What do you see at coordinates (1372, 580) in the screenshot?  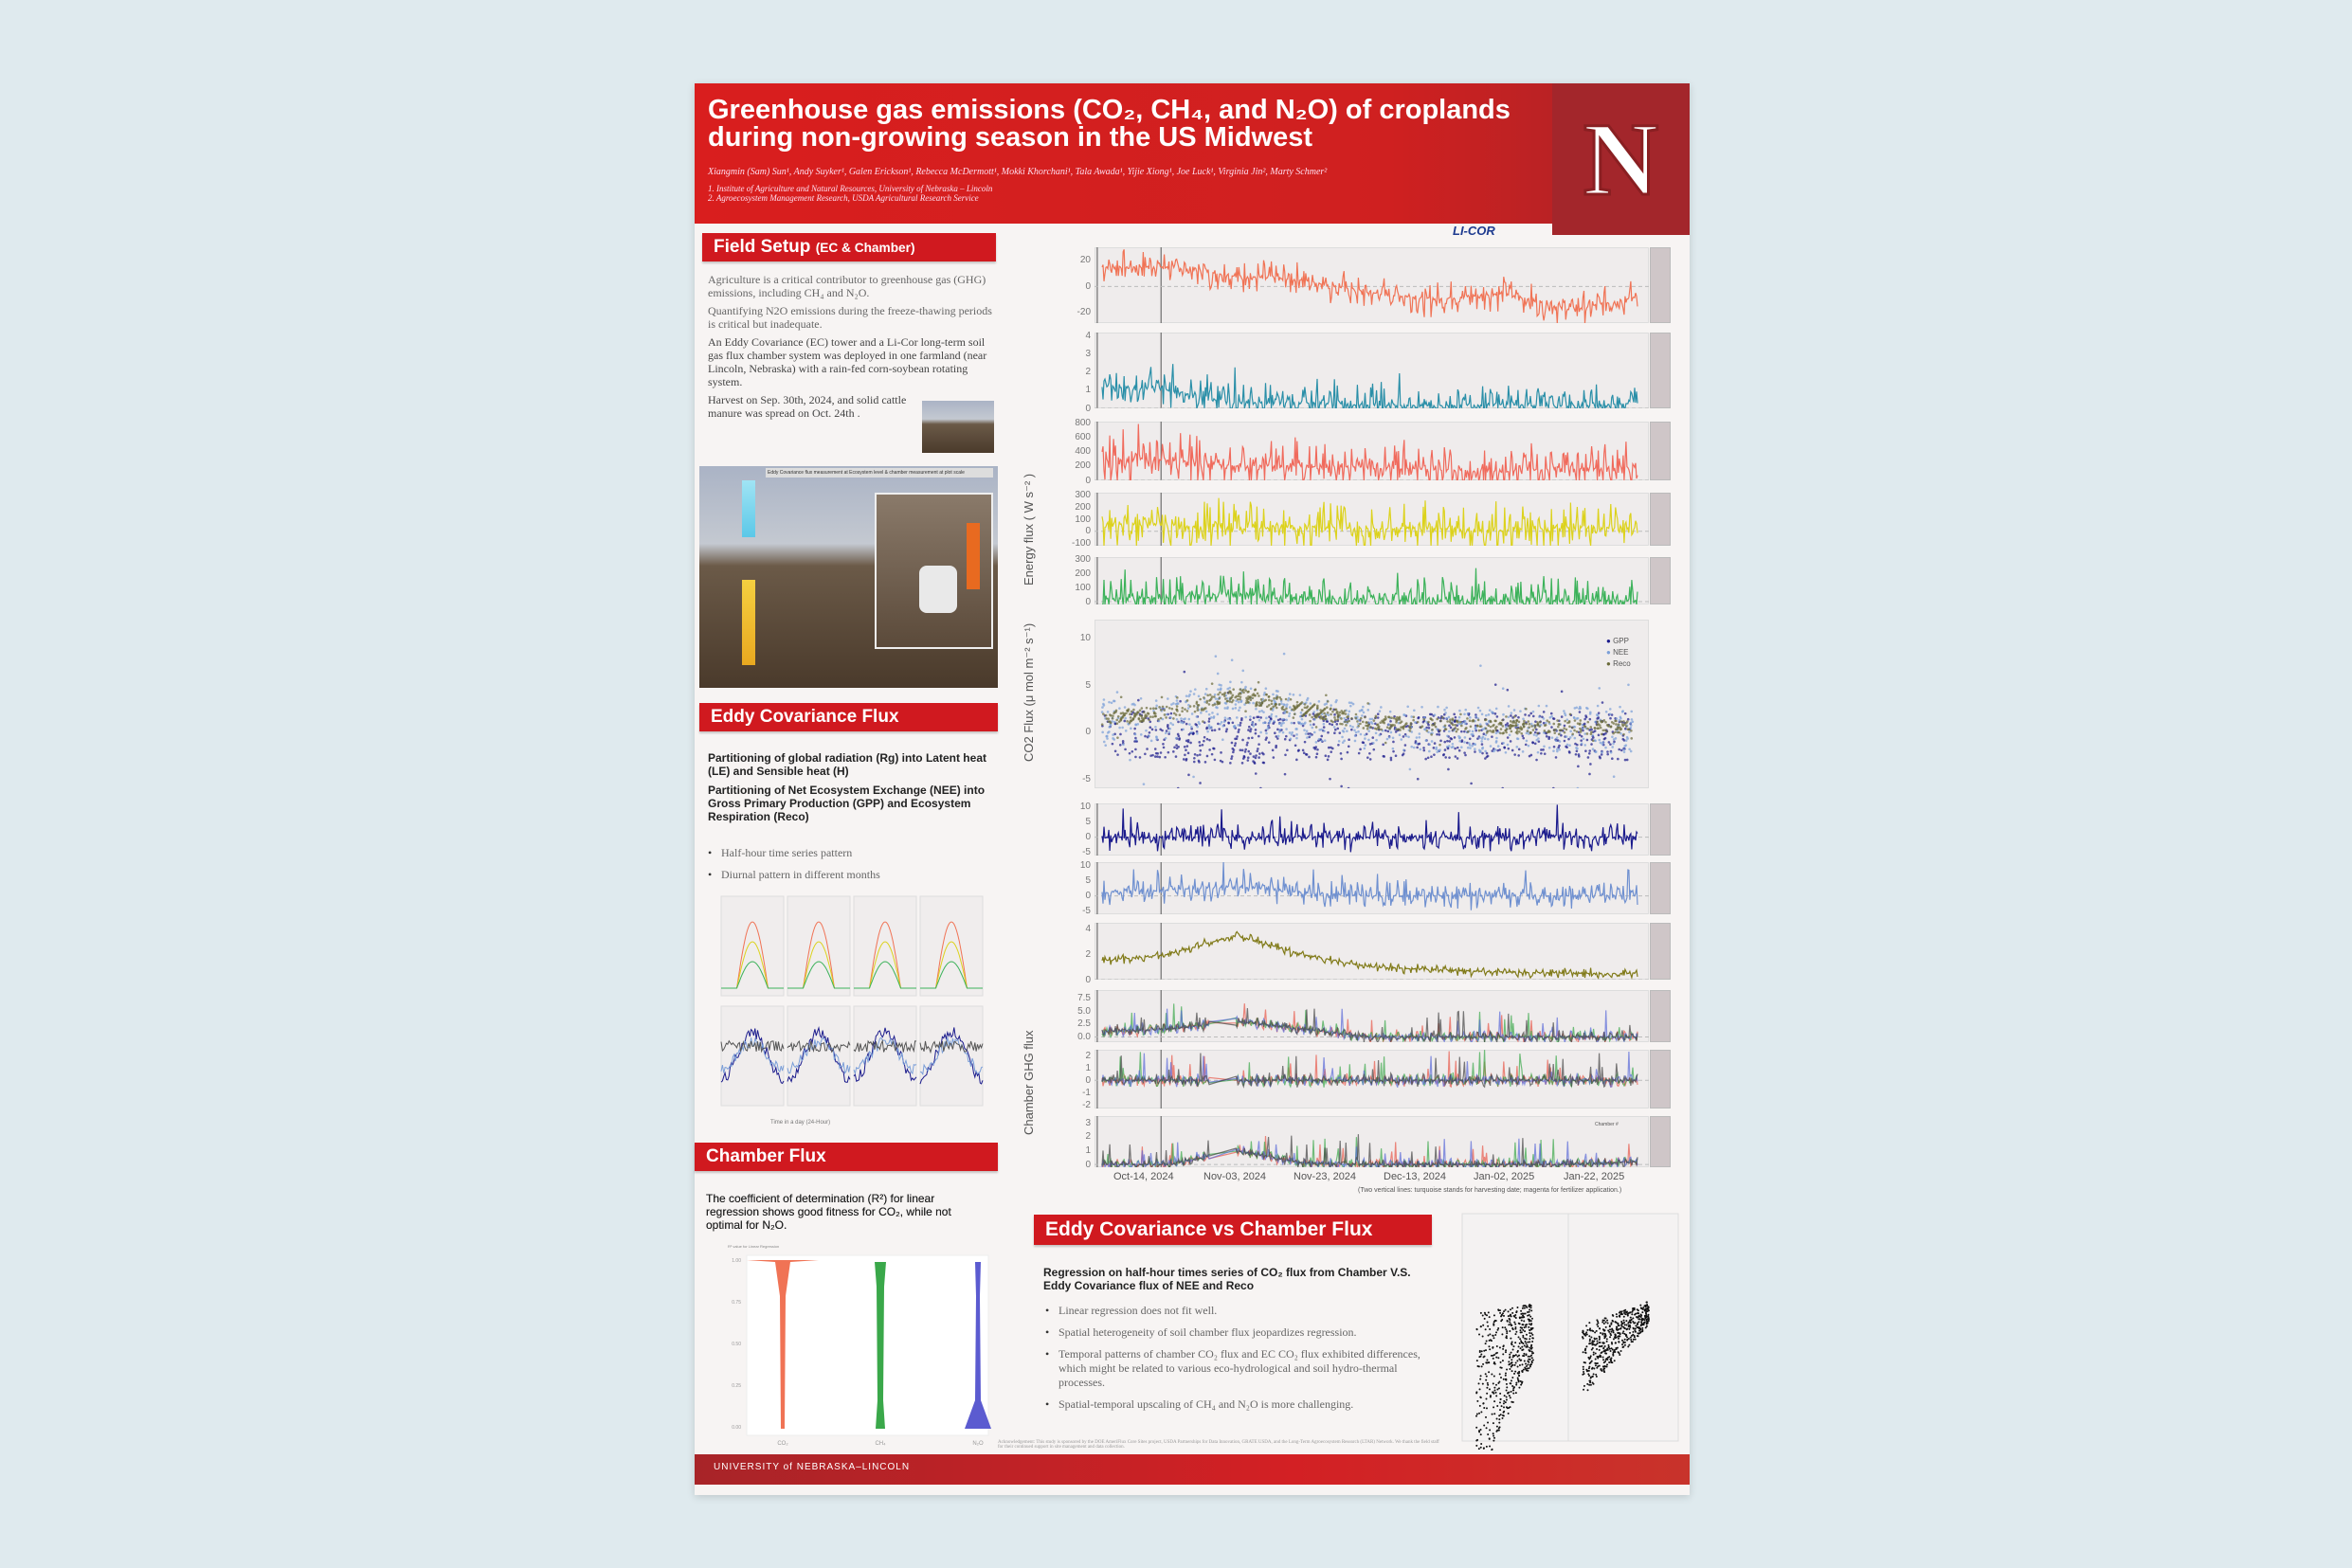 I see `panel-plot` at bounding box center [1372, 580].